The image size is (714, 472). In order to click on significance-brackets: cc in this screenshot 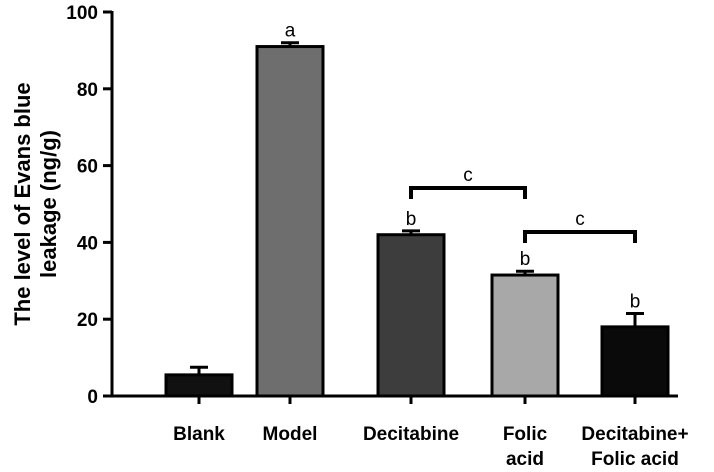, I will do `click(523, 204)`.